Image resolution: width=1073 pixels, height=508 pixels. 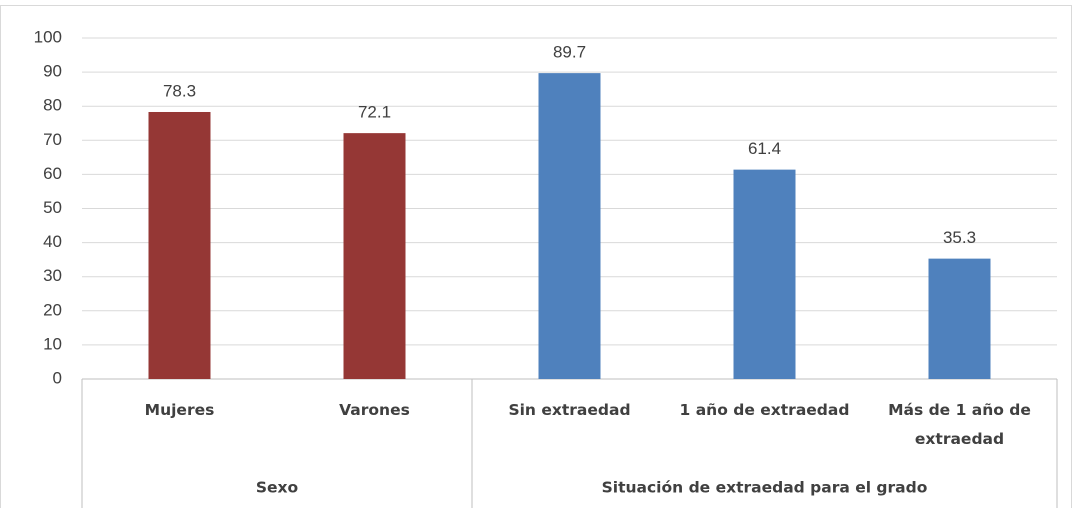 What do you see at coordinates (52, 105) in the screenshot?
I see `y-tick-label: 80` at bounding box center [52, 105].